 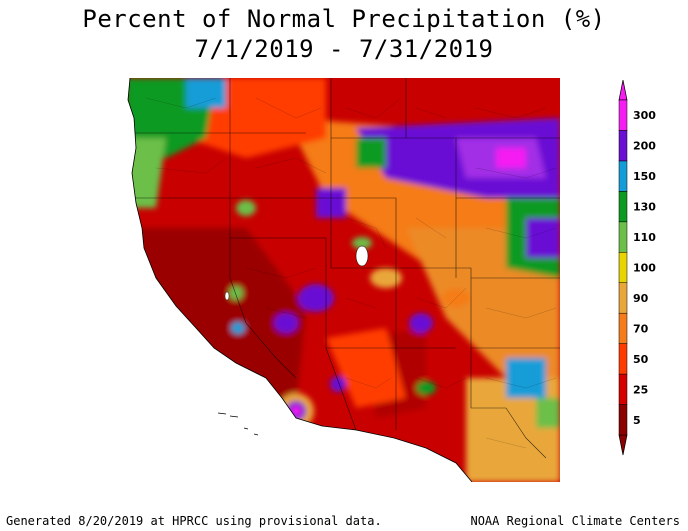 What do you see at coordinates (344, 19) in the screenshot?
I see `map-title: Percent of Normal Precipitation (%)` at bounding box center [344, 19].